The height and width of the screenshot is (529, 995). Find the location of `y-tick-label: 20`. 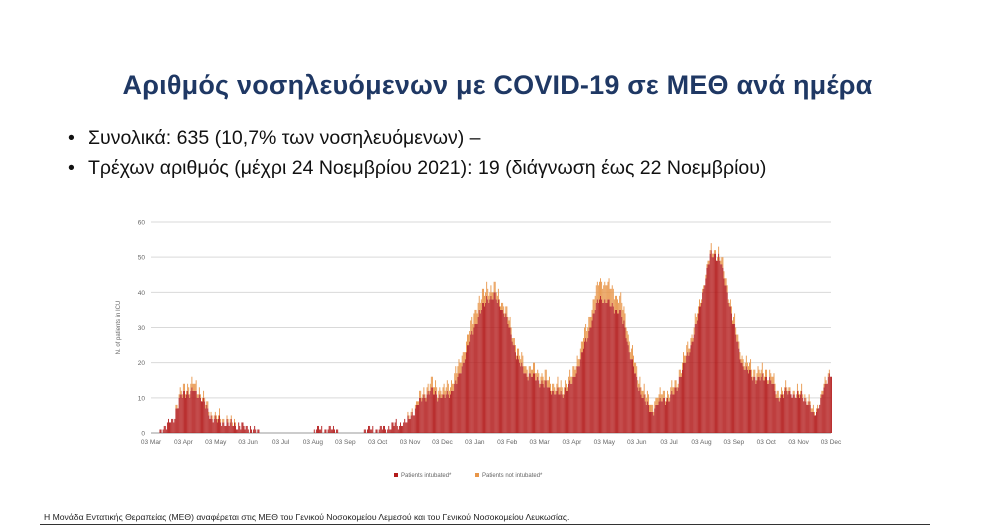

y-tick-label: 20 is located at coordinates (142, 363).